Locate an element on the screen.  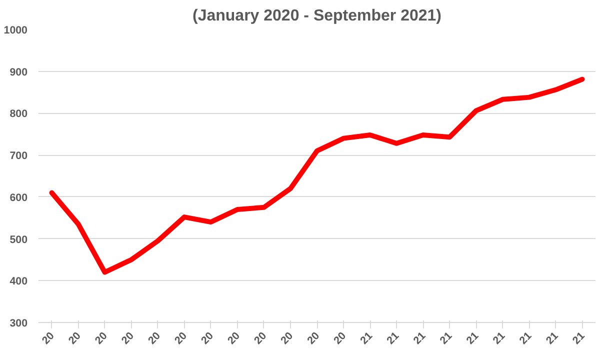
chart-title: (January 2020 - September 2021) is located at coordinates (317, 16).